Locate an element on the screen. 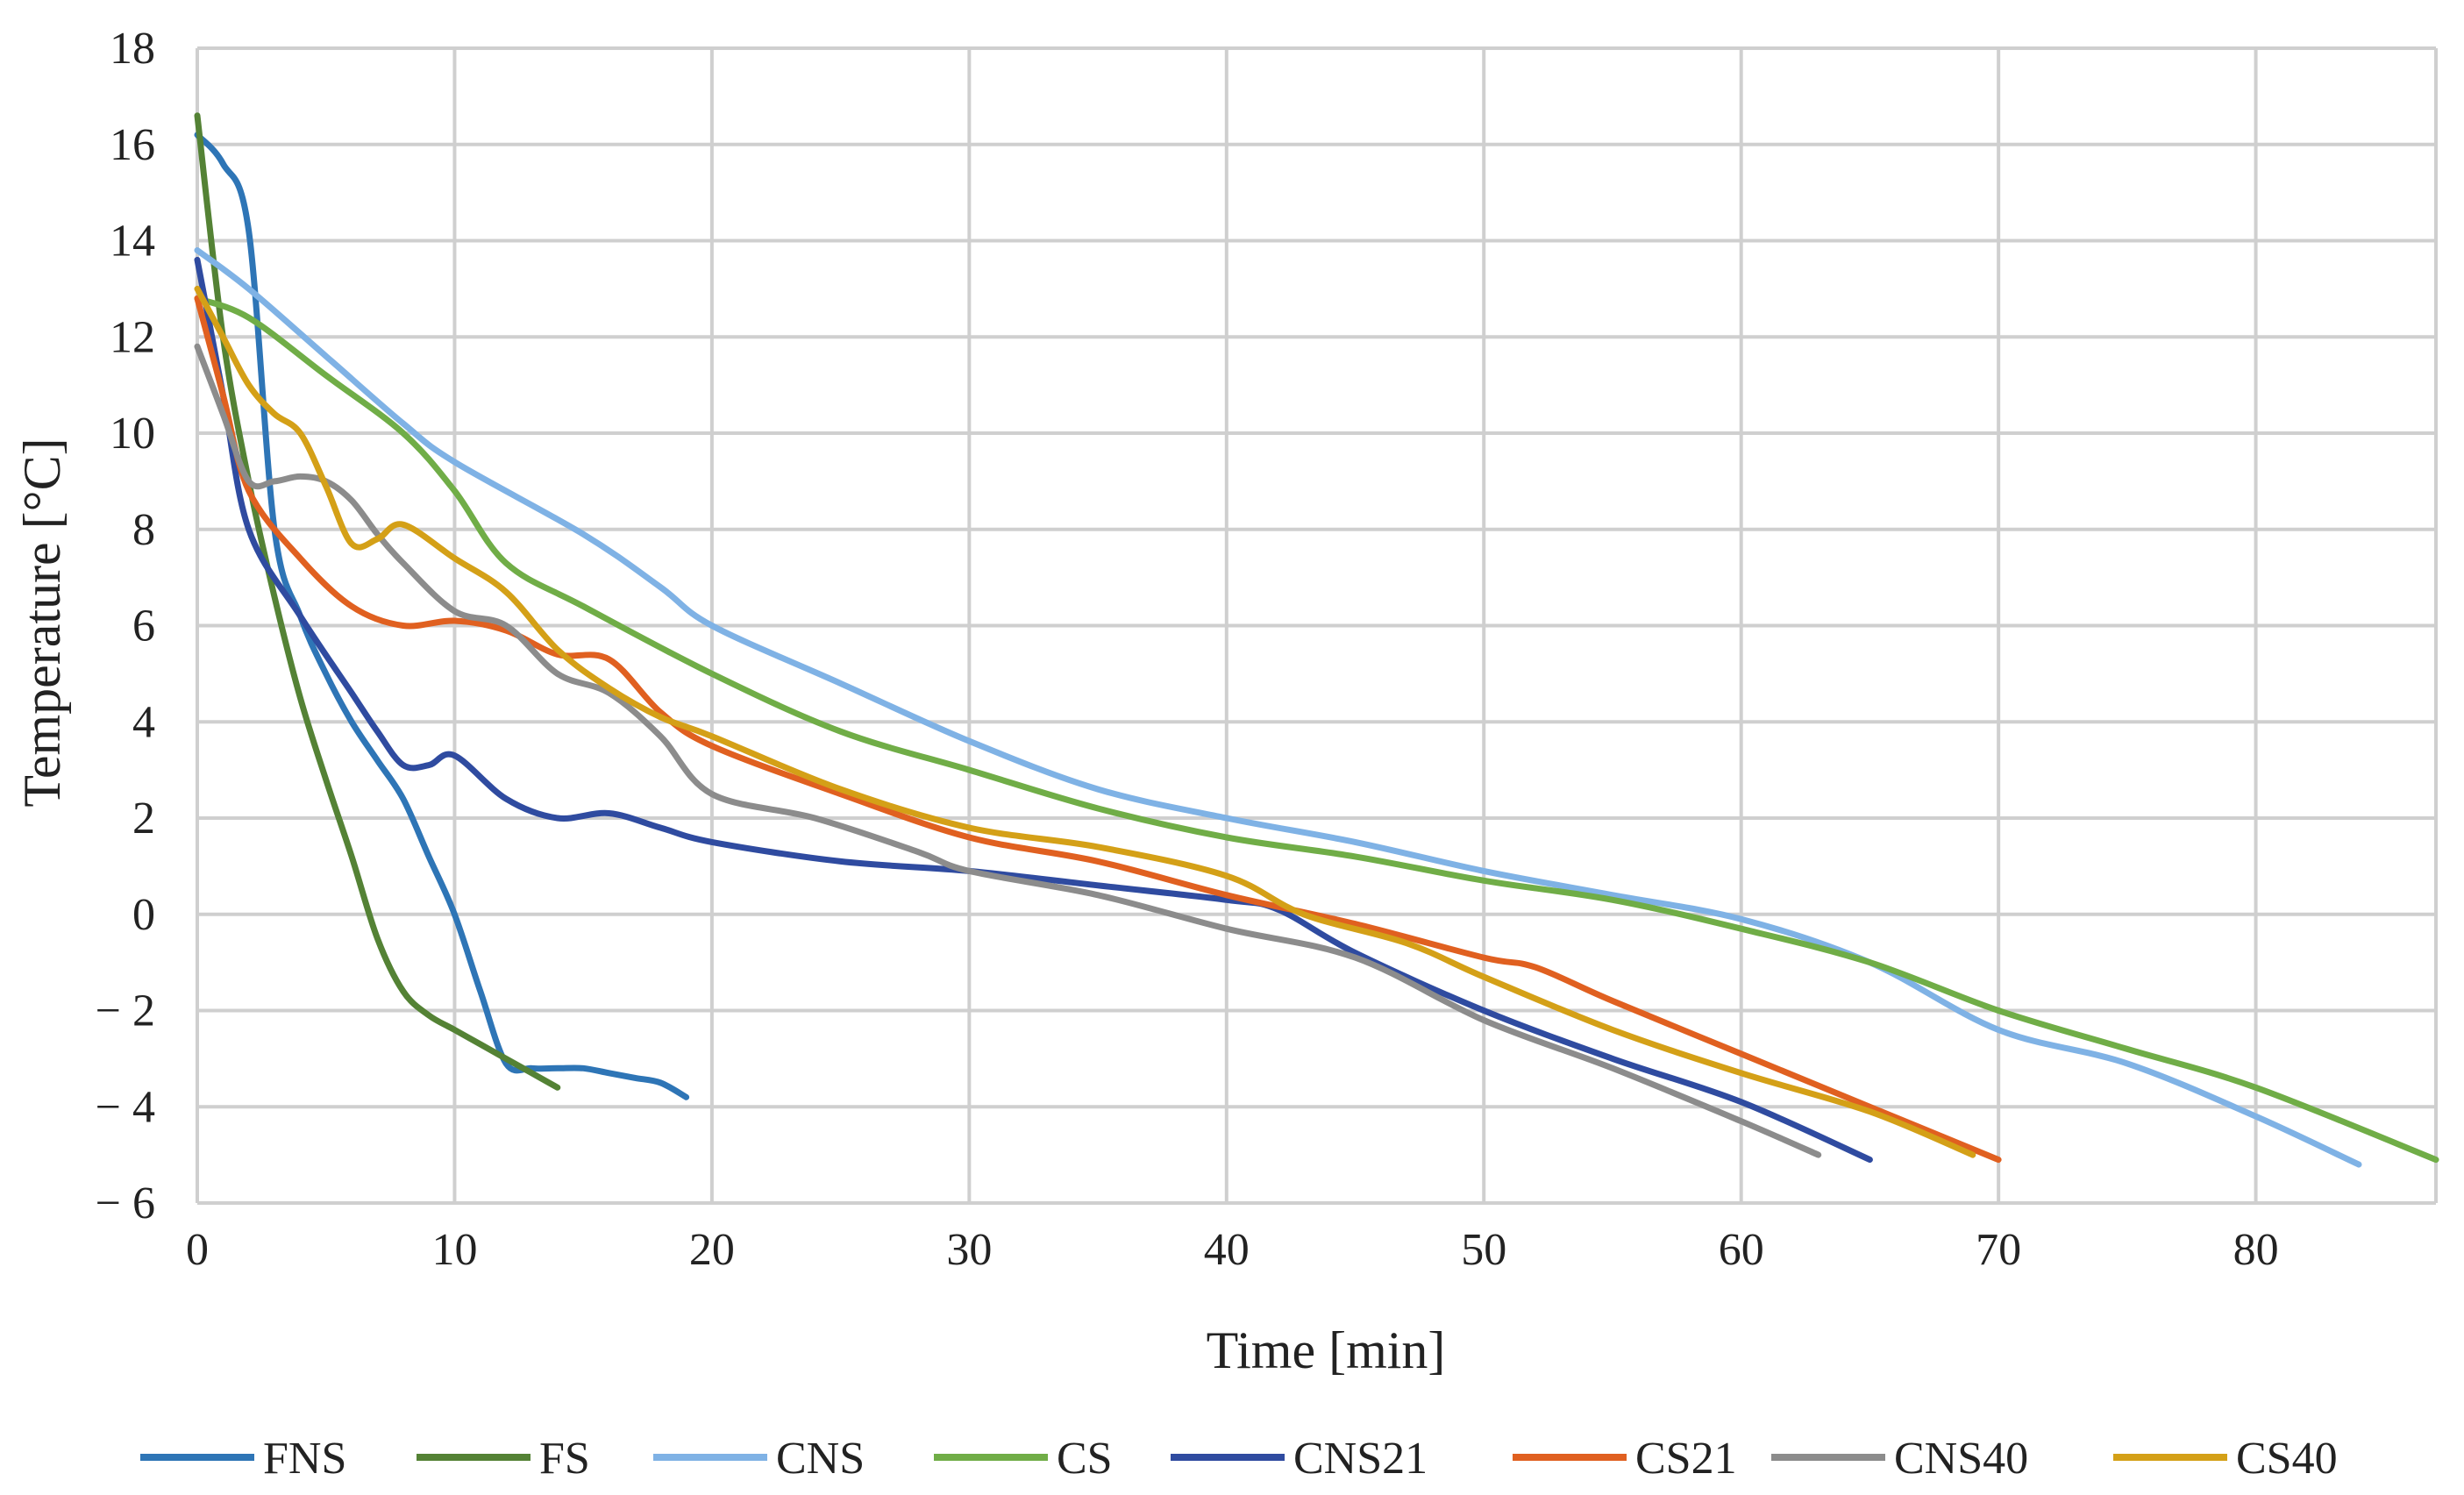  y-axis-ticks: 18 16 14 12 10 8 6 4 2 0 − 2 − 4 − 6 is located at coordinates (126, 626).